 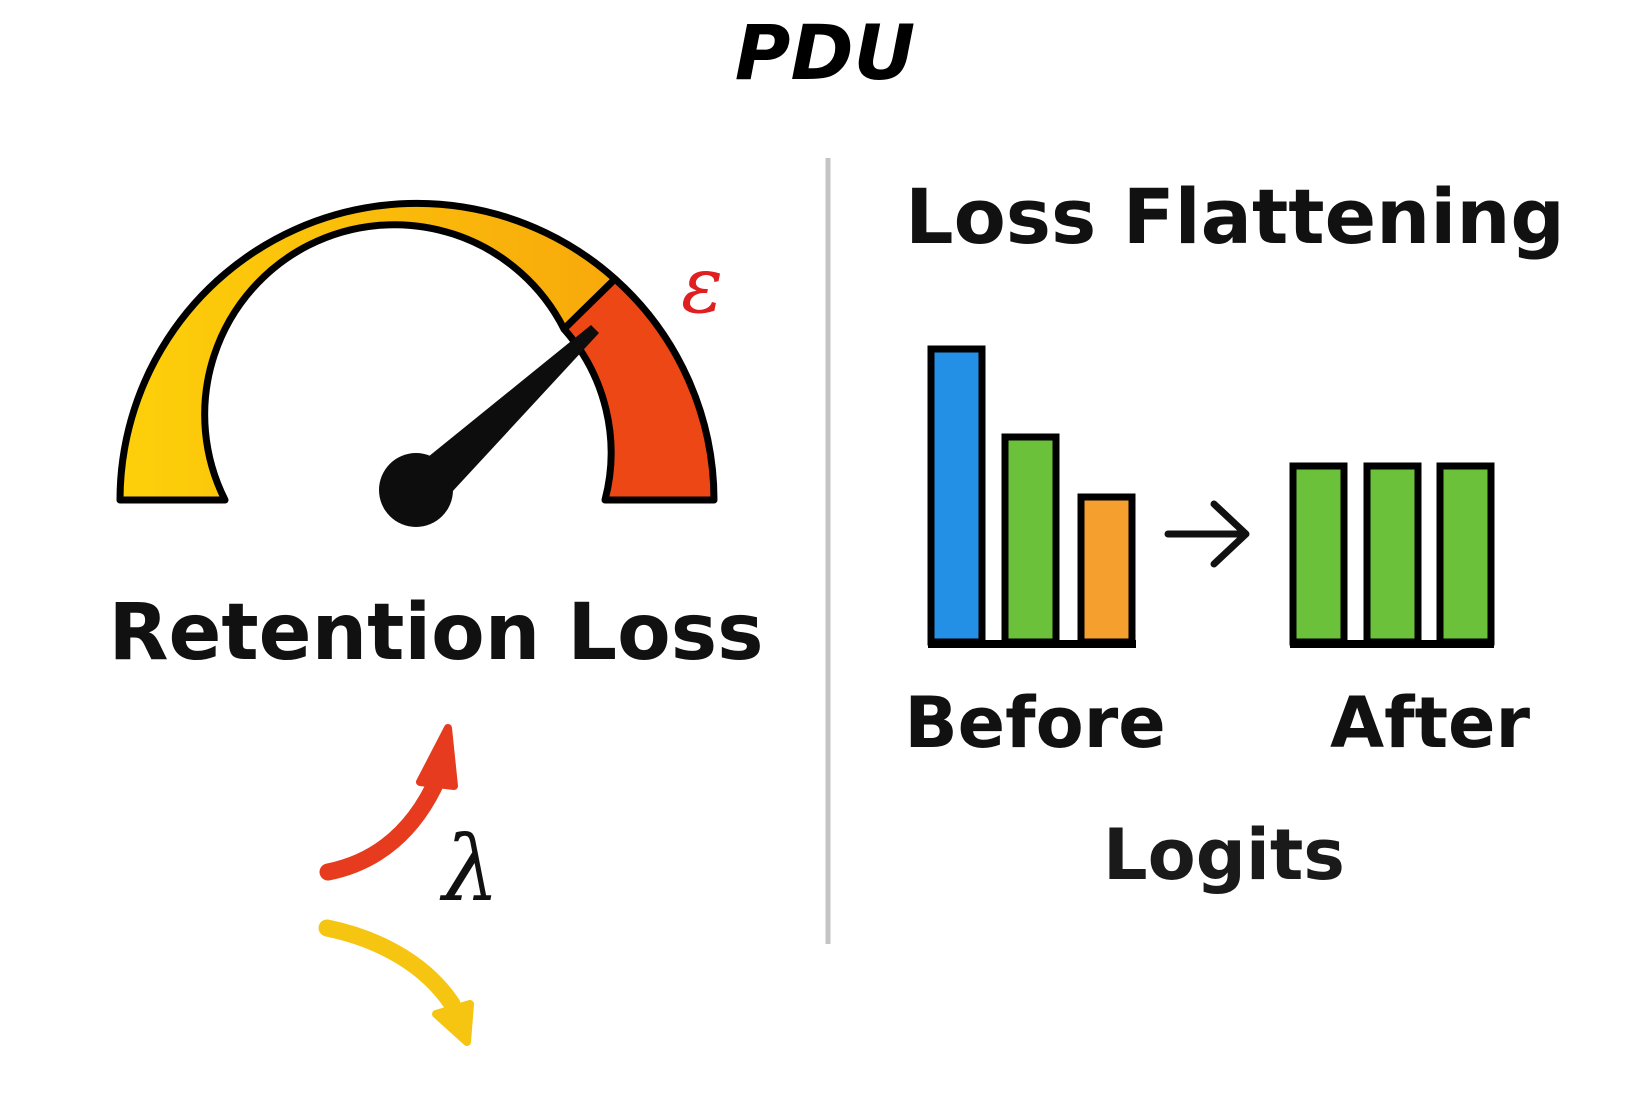 I want to click on gauge-needle-hub, so click(x=416, y=490).